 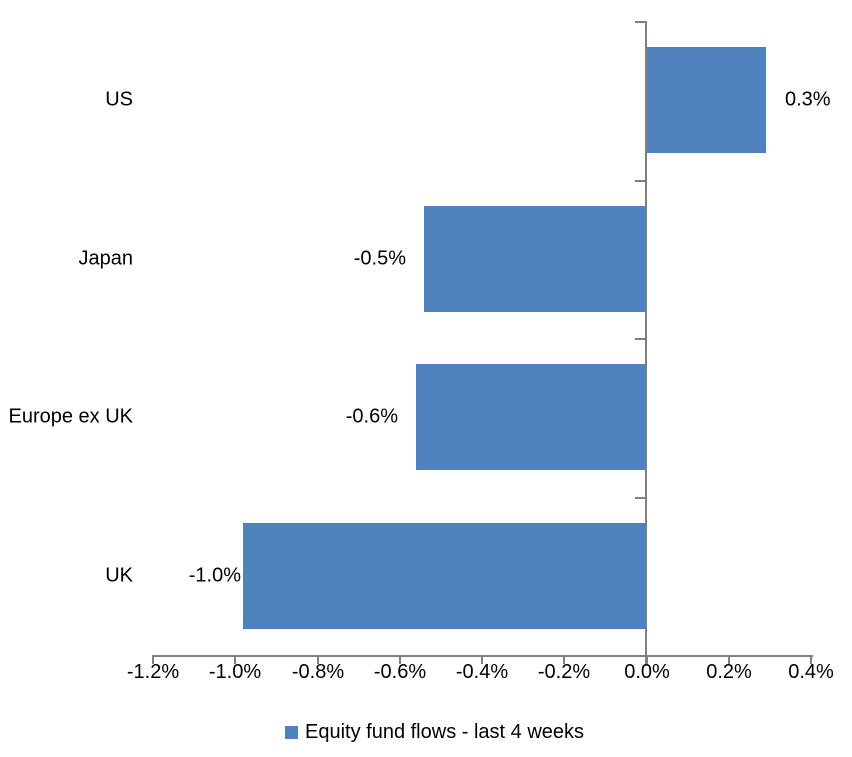 I want to click on x-tick-label: 0.0%, so click(x=647, y=672).